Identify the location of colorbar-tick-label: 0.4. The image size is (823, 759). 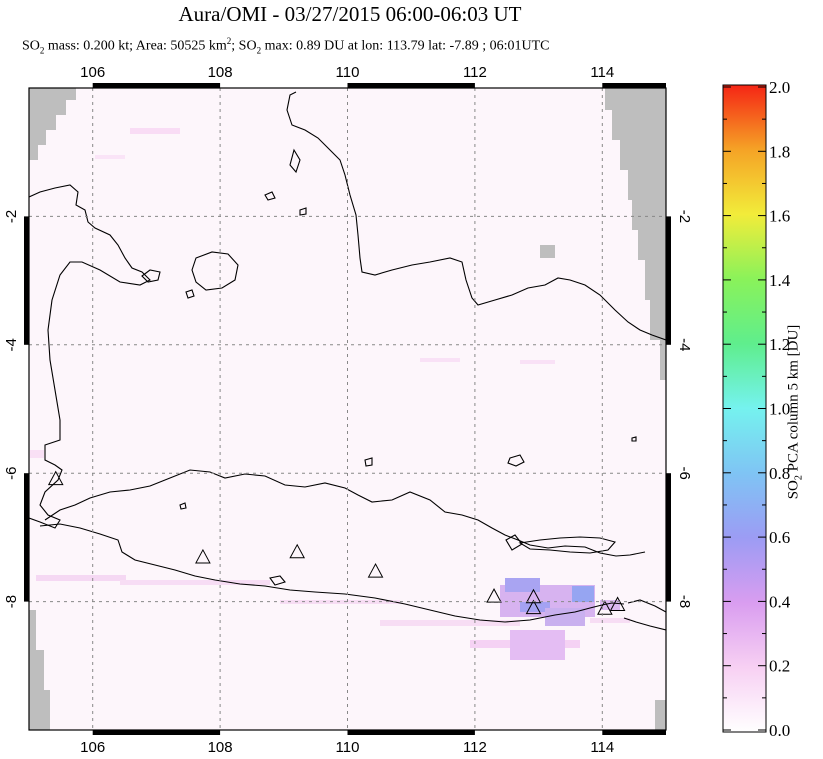
(780, 601).